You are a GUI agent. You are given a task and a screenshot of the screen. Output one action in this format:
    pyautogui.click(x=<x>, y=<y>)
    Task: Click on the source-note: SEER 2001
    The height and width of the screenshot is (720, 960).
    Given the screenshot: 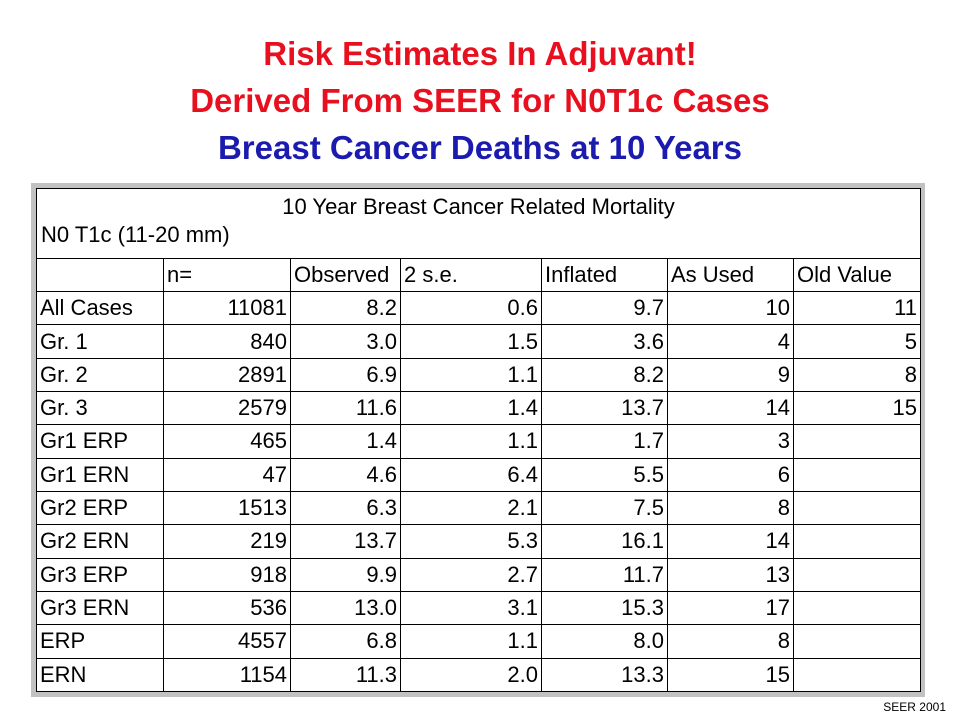 What is the action you would take?
    pyautogui.click(x=914, y=707)
    